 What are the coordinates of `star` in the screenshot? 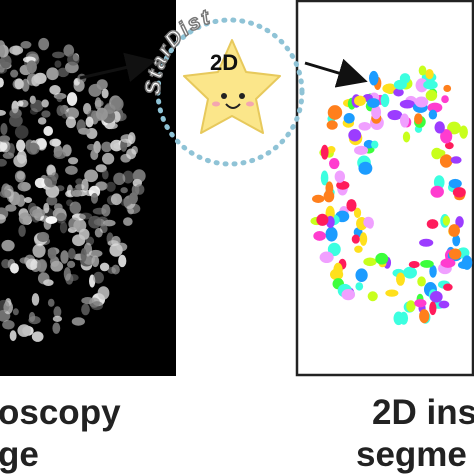 It's located at (232, 86).